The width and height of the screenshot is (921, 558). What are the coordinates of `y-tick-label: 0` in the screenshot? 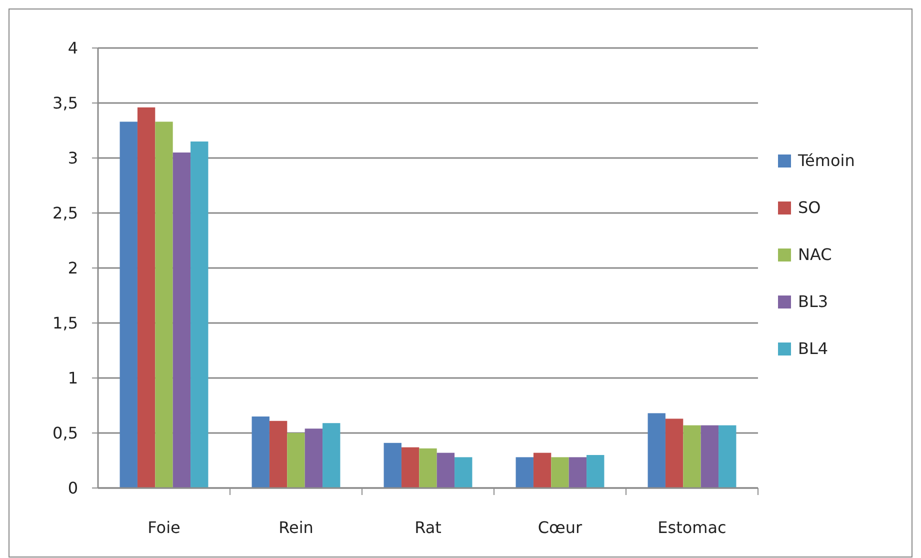 It's located at (73, 488).